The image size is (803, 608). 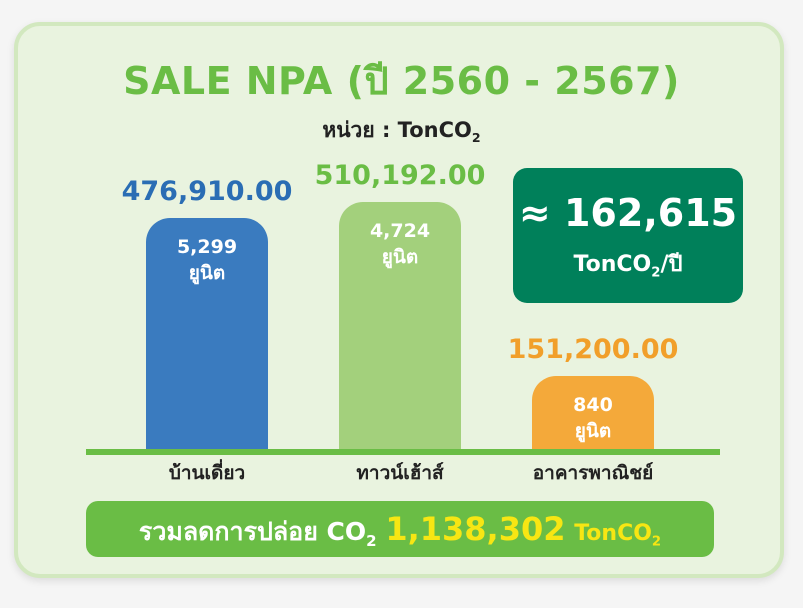 What do you see at coordinates (371, 541) in the screenshot?
I see `total-label-sub: 2` at bounding box center [371, 541].